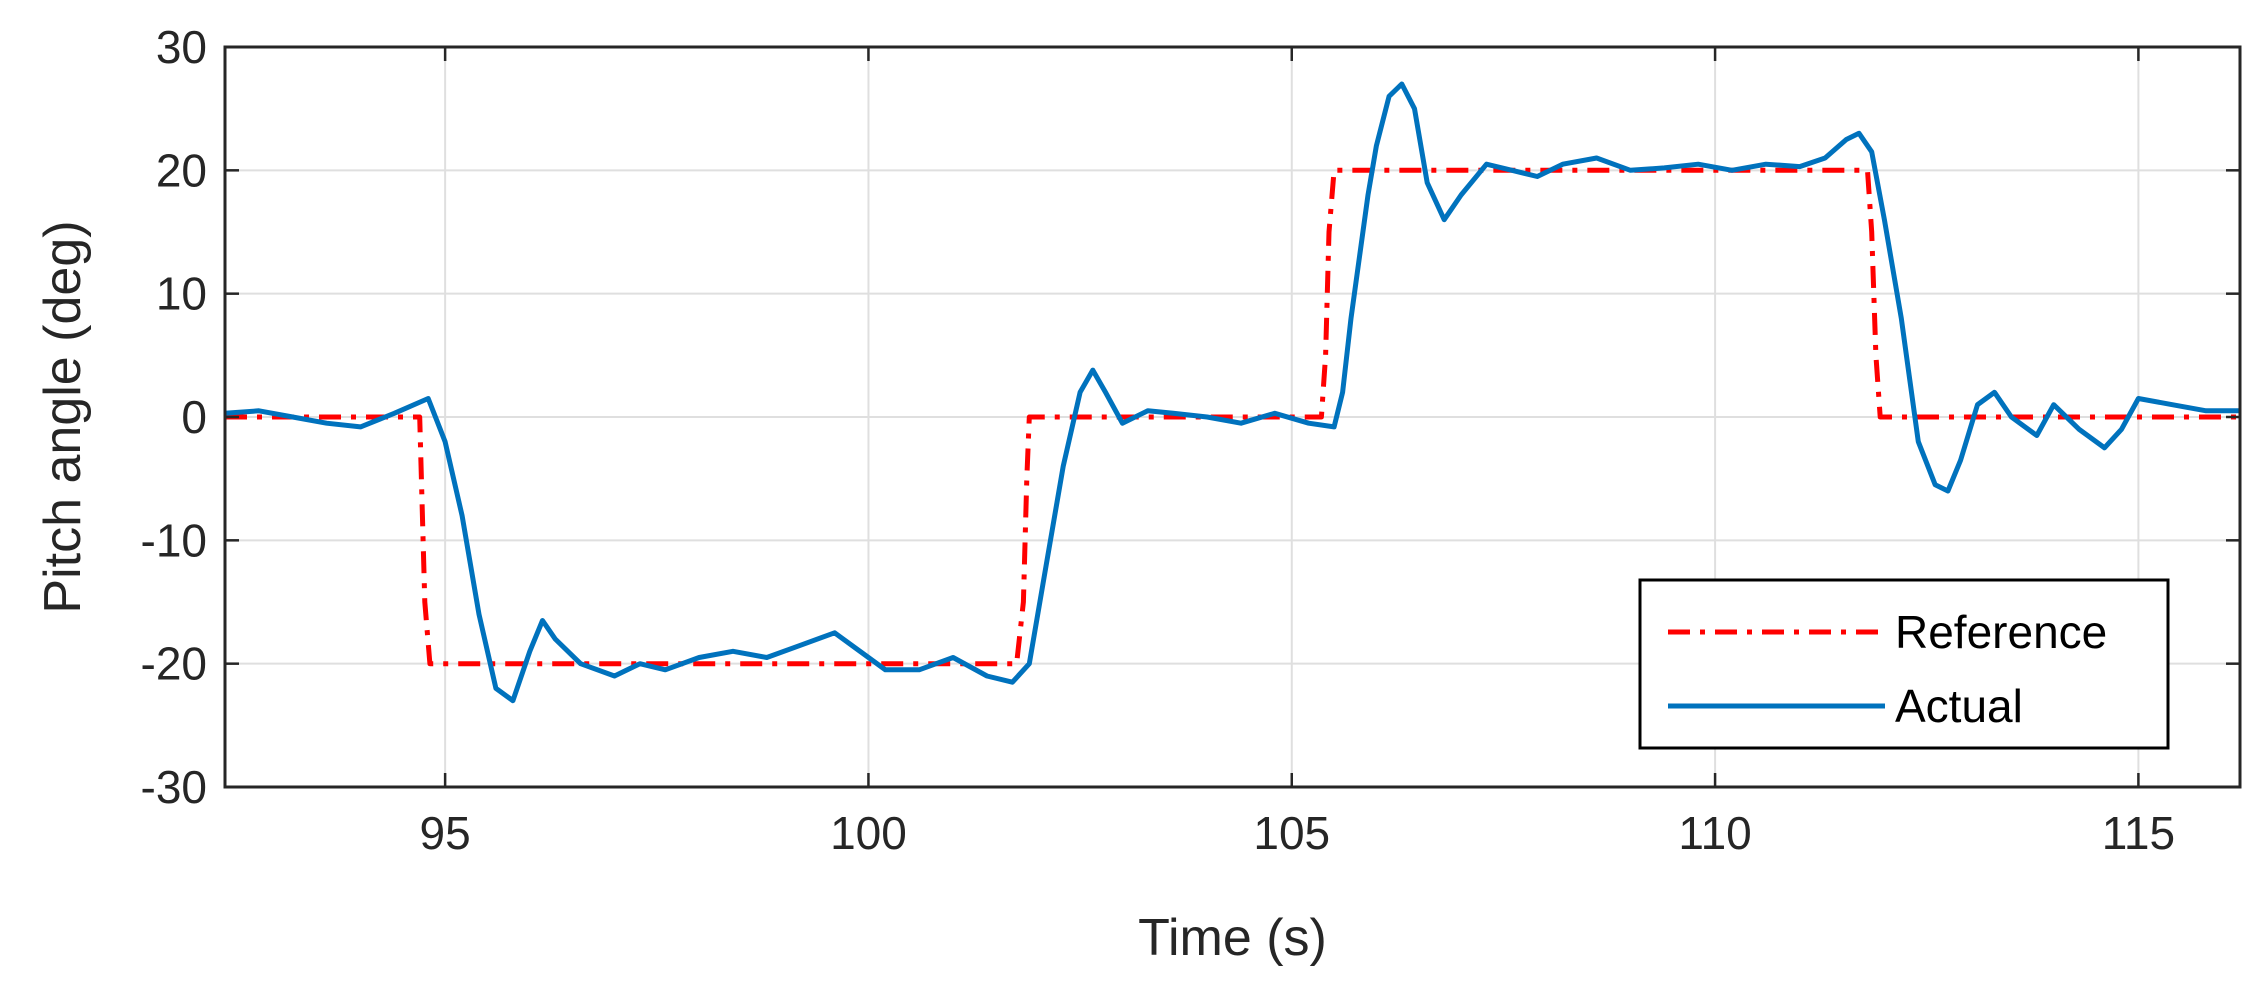  I want to click on legend-box, so click(1904, 664).